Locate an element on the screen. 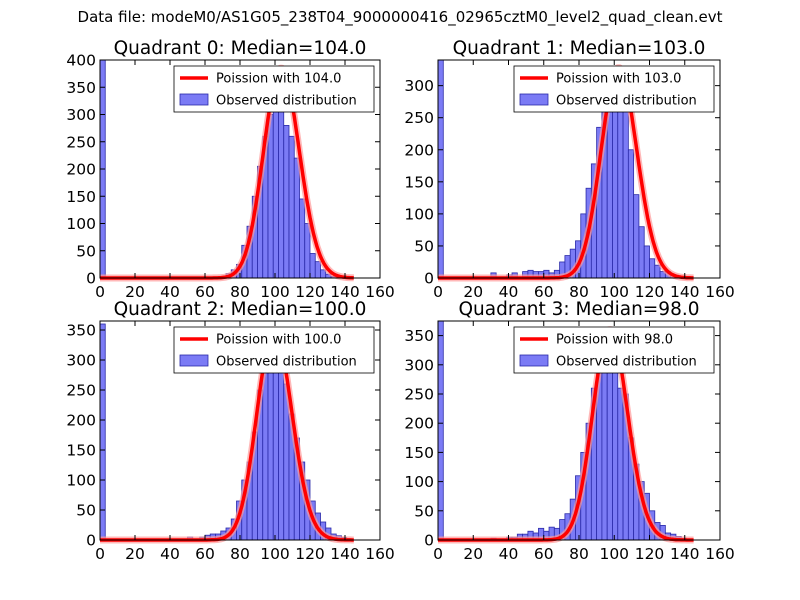 This screenshot has height=600, width=800. legend-poisson-label: Poission with 100.0 is located at coordinates (278, 340).